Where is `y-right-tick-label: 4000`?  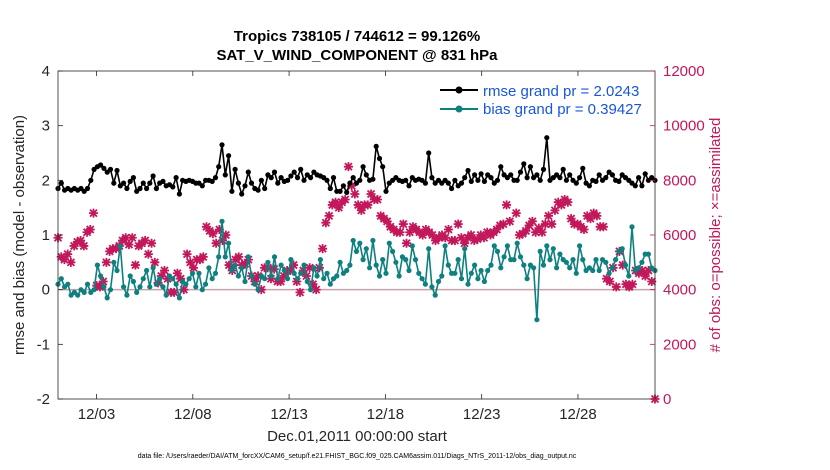 y-right-tick-label: 4000 is located at coordinates (679, 290).